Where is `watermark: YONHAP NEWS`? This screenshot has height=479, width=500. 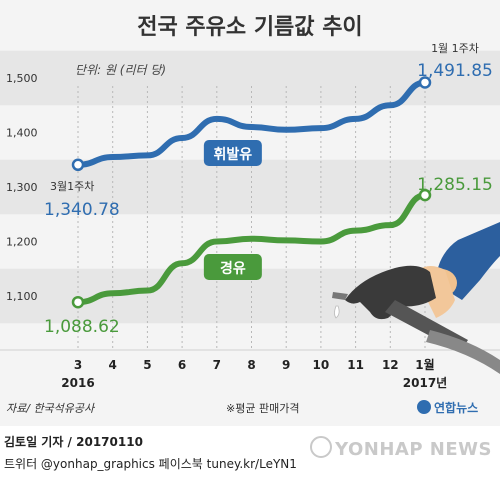 watermark: YONHAP NEWS is located at coordinates (401, 448).